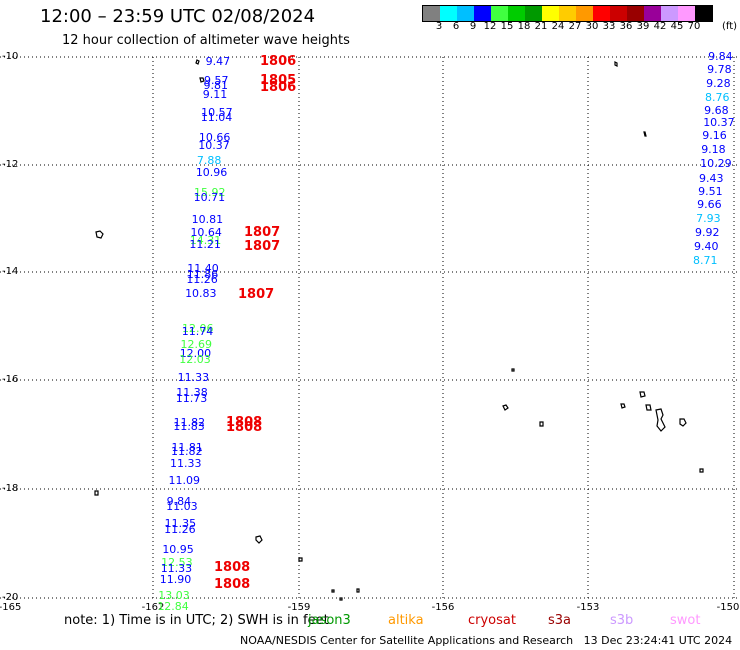 This screenshot has height=650, width=740. What do you see at coordinates (719, 69) in the screenshot?
I see `wave-height-value: 9.78` at bounding box center [719, 69].